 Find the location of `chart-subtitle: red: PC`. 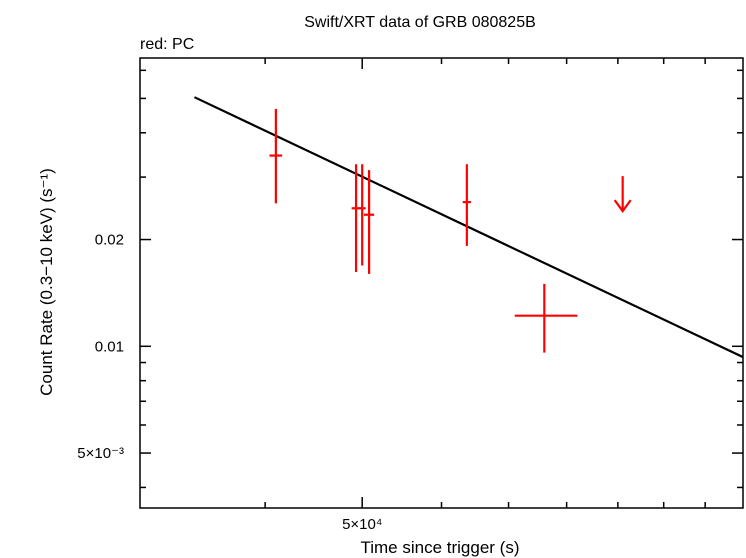

chart-subtitle: red: PC is located at coordinates (167, 44).